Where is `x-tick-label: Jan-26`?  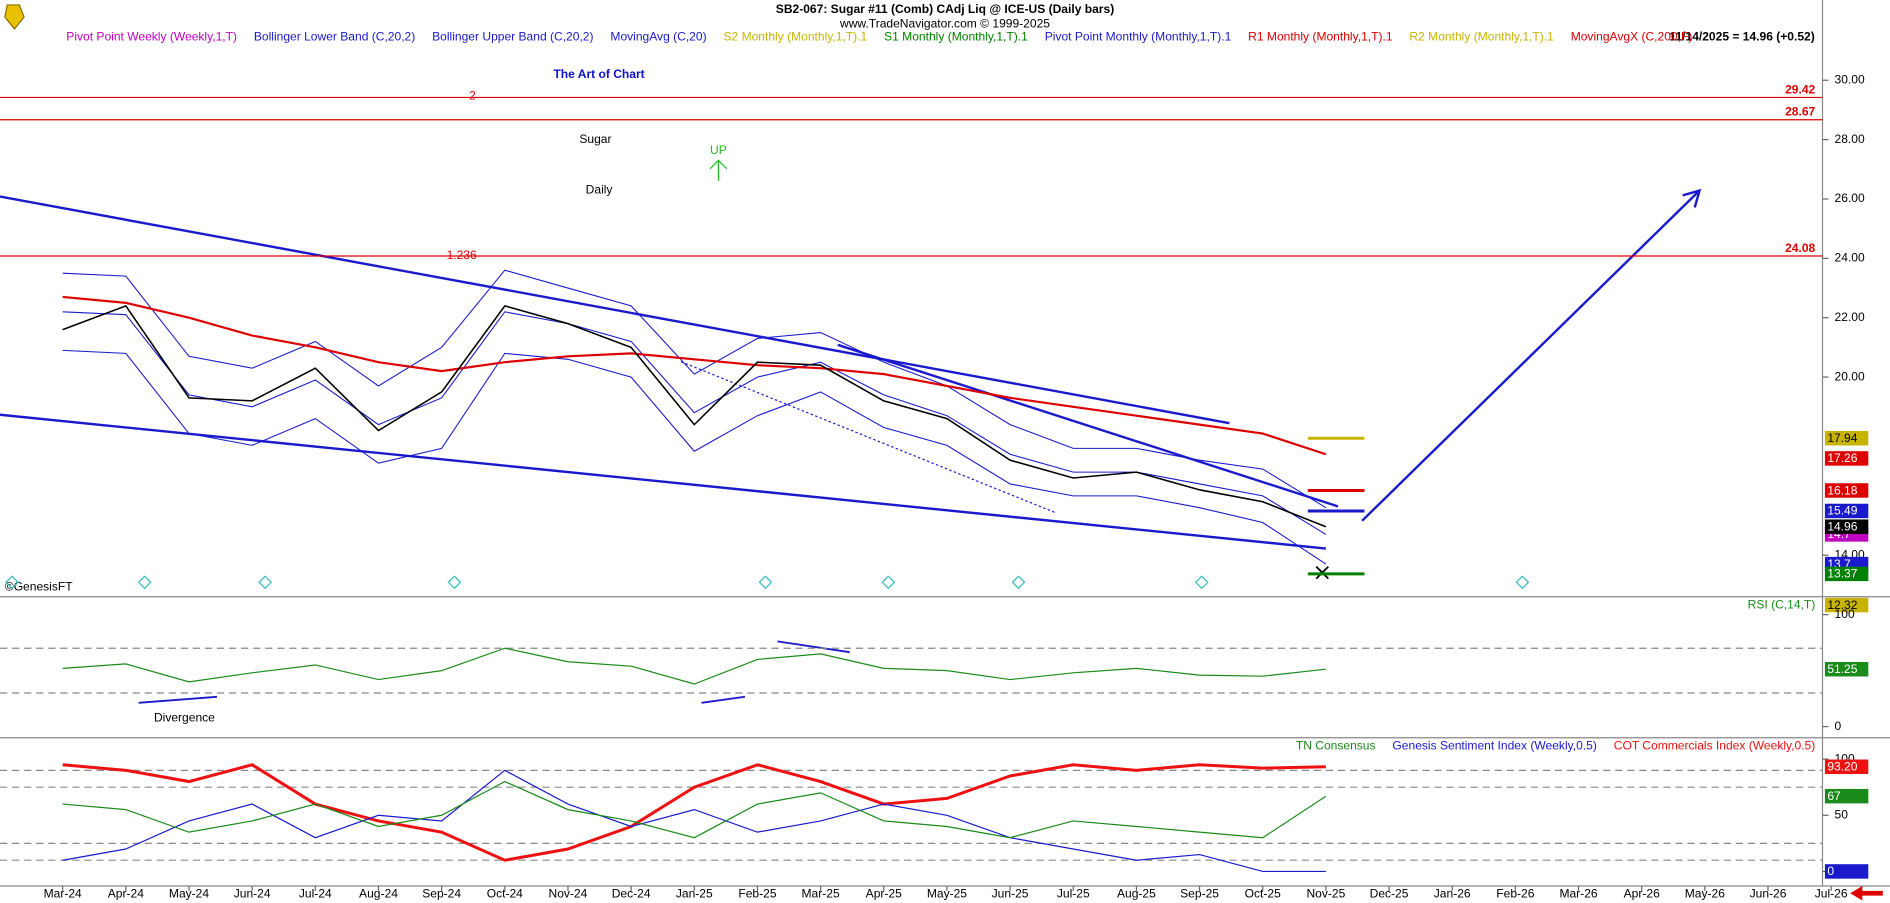
x-tick-label: Jan-26 is located at coordinates (1452, 894).